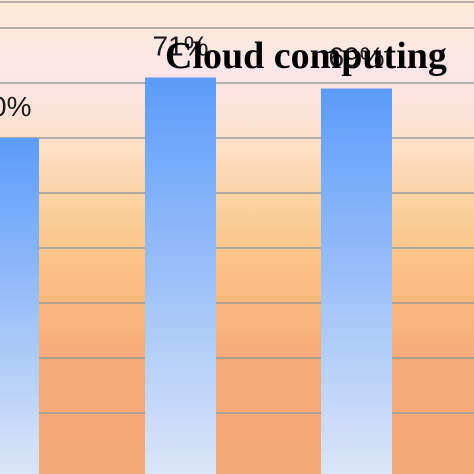 The image size is (474, 474). What do you see at coordinates (180, 46) in the screenshot?
I see `data-label-1: 71%` at bounding box center [180, 46].